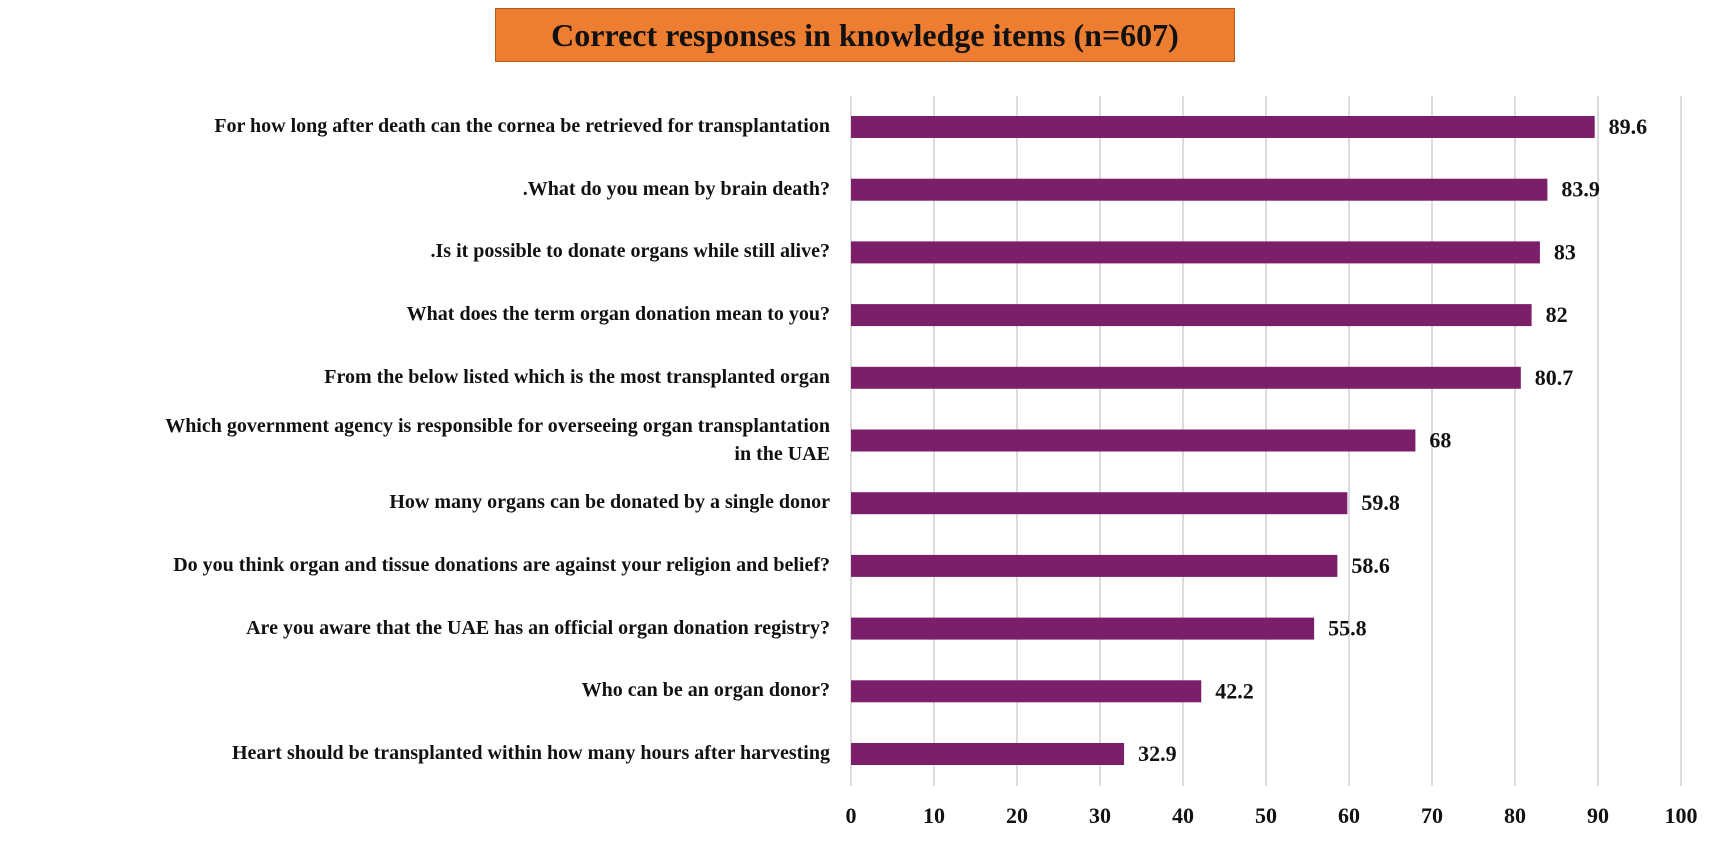  What do you see at coordinates (1266, 815) in the screenshot?
I see `x-tick-label: 50` at bounding box center [1266, 815].